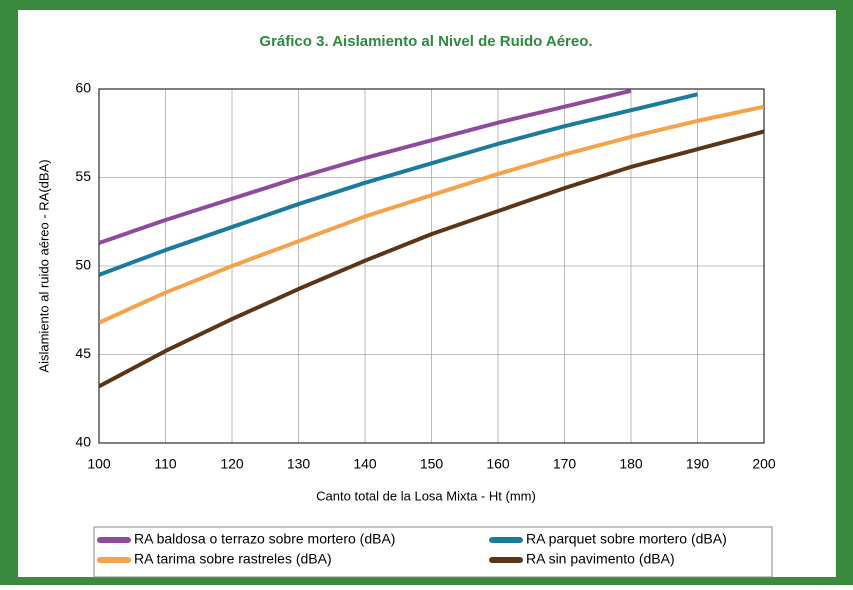  I want to click on x-tick-label: 180, so click(631, 464).